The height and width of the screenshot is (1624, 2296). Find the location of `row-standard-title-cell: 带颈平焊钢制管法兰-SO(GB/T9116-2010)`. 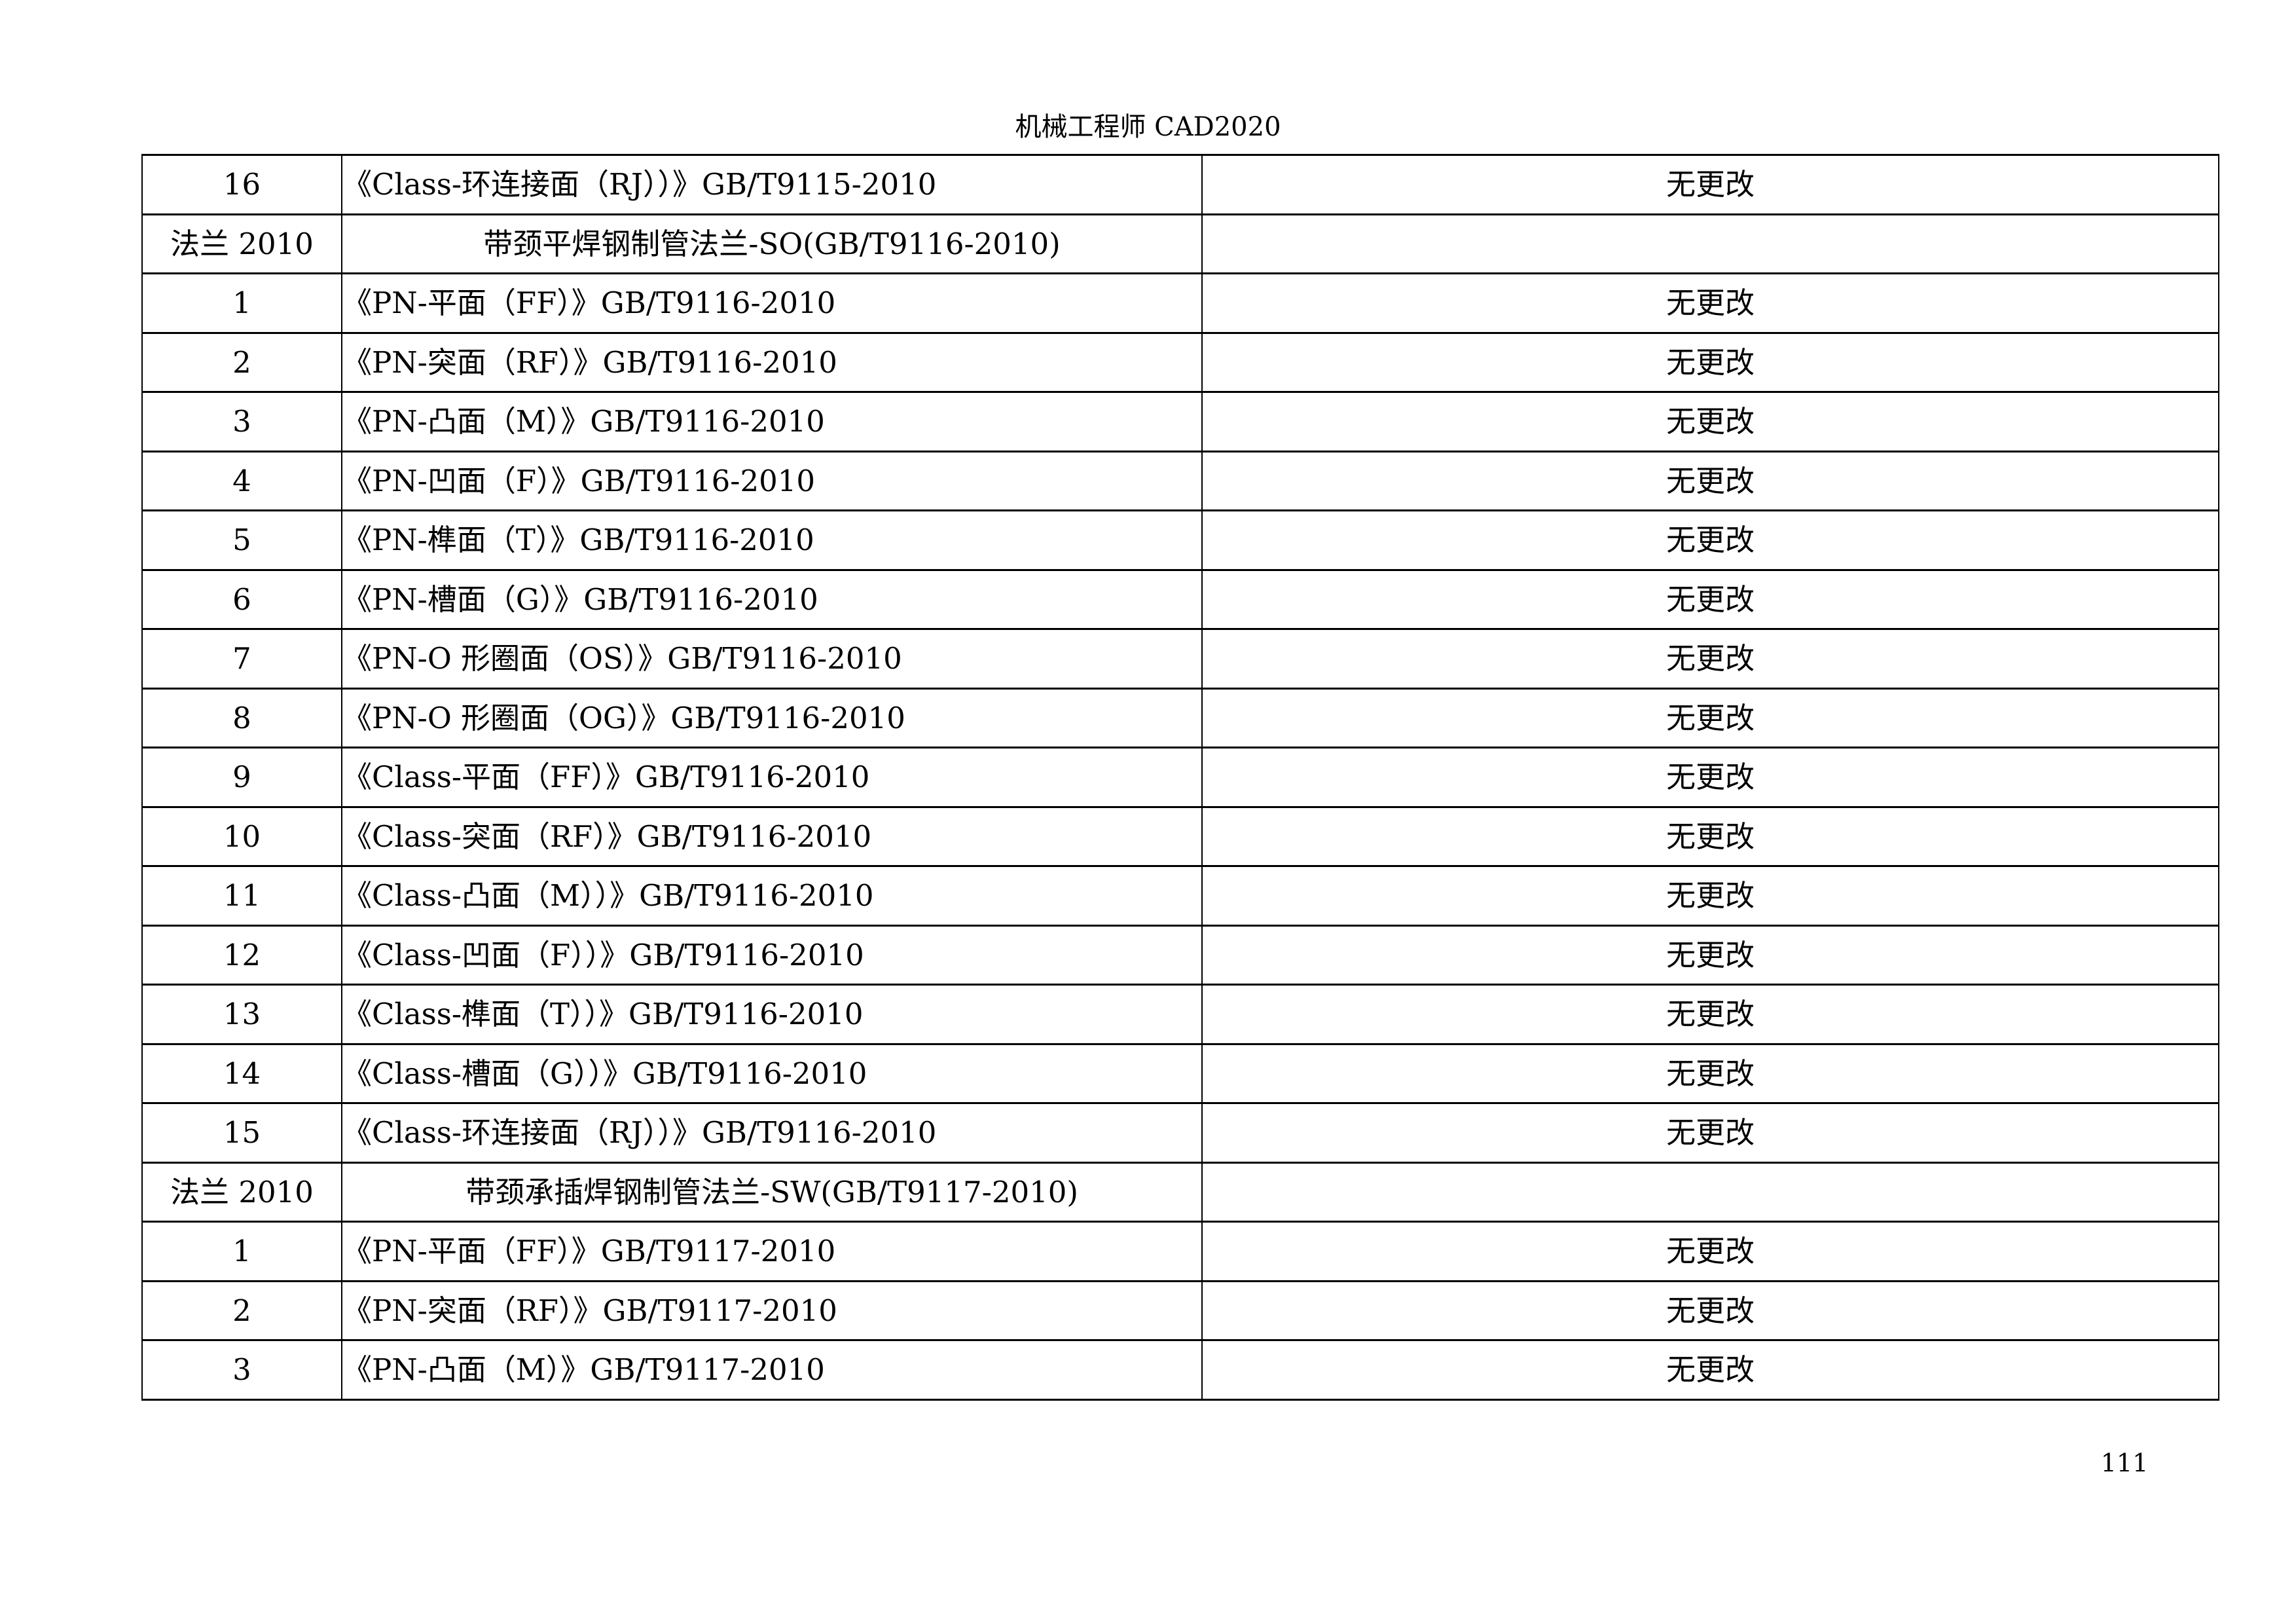

row-standard-title-cell: 带颈平焊钢制管法兰-SO(GB/T9116-2010) is located at coordinates (772, 243).